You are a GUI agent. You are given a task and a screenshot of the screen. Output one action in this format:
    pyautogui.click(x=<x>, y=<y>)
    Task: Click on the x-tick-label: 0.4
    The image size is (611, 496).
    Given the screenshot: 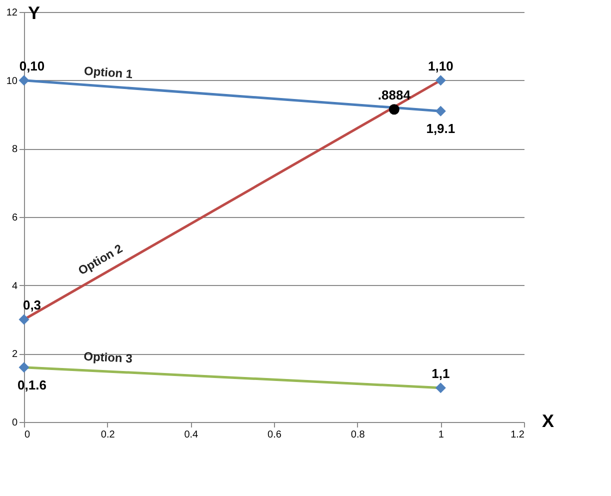 What is the action you would take?
    pyautogui.click(x=191, y=435)
    